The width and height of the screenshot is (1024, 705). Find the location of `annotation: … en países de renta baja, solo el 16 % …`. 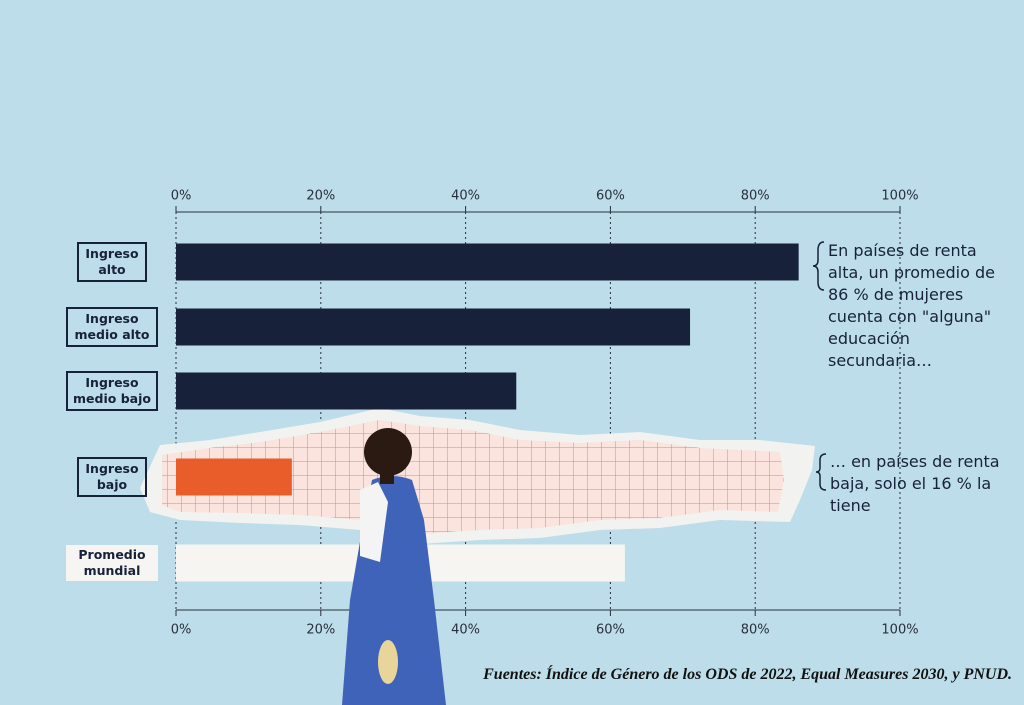

annotation: … en países de renta baja, solo el 16 % … is located at coordinates (915, 483).